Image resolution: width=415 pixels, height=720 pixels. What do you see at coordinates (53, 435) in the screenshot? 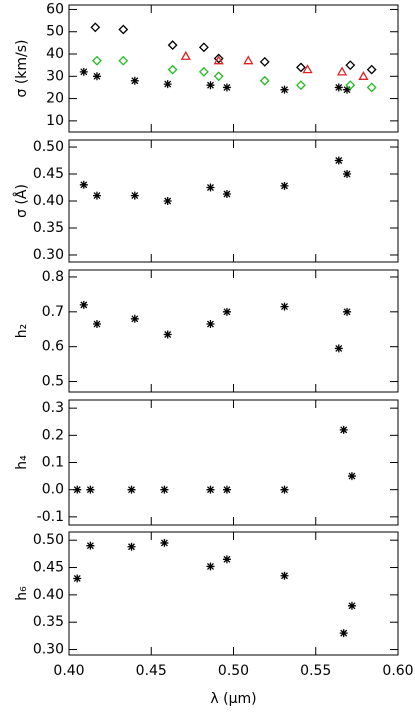
I see `y-tick-label: 0.2` at bounding box center [53, 435].